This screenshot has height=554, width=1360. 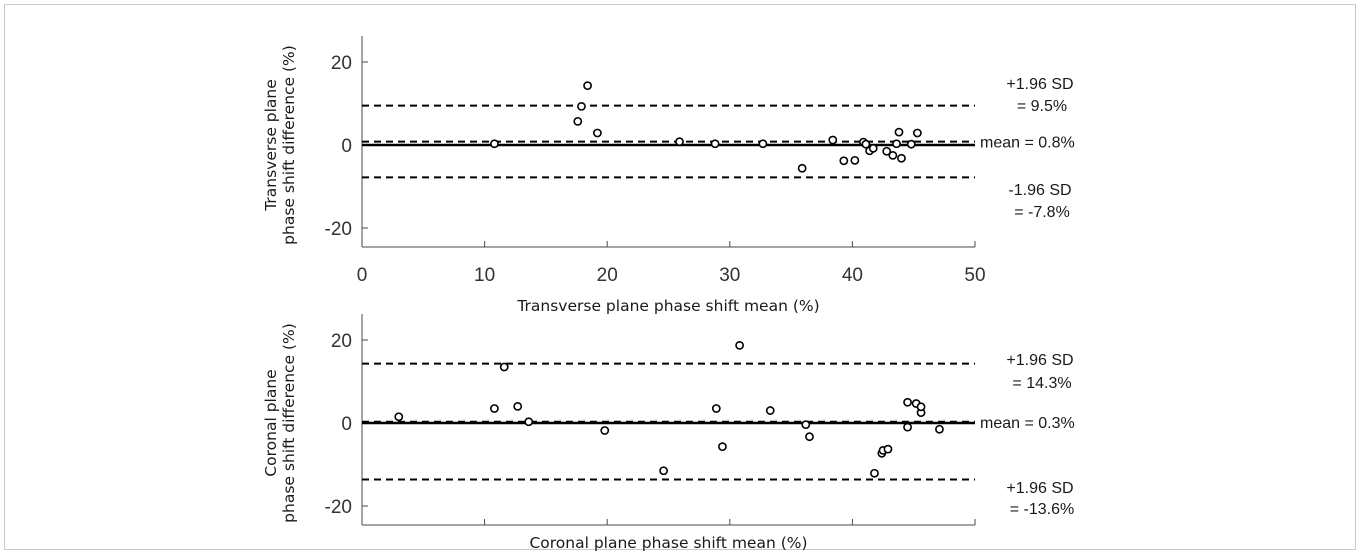 What do you see at coordinates (852, 275) in the screenshot?
I see `panel1-x-tick-label: 40` at bounding box center [852, 275].